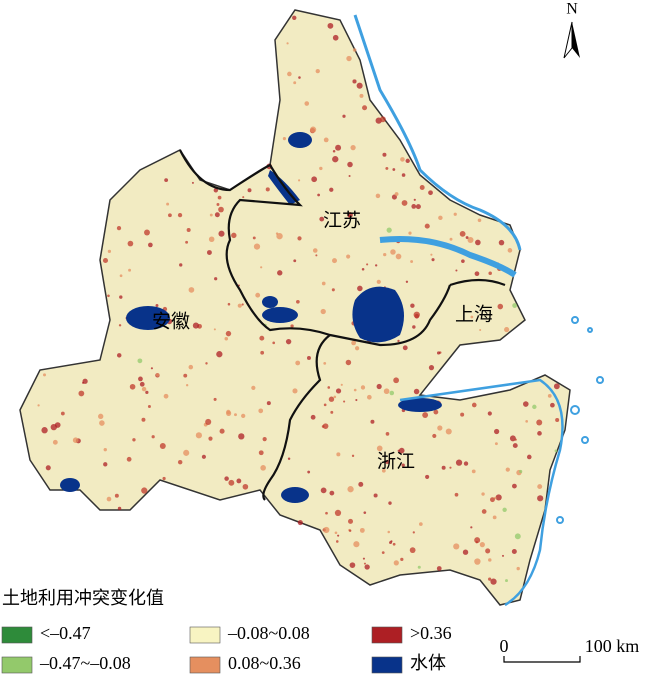 Image resolution: width=650 pixels, height=679 pixels. What do you see at coordinates (572, 9) in the screenshot?
I see `north-label: N` at bounding box center [572, 9].